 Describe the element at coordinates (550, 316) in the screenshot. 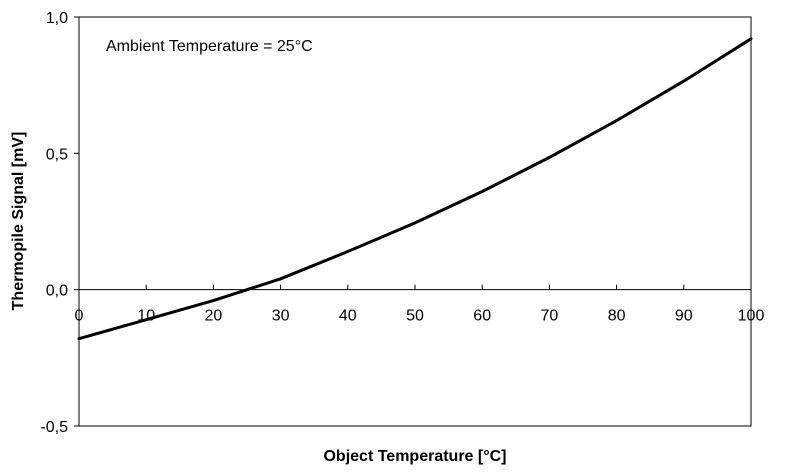

I see `x-tick-label: 70` at that location.